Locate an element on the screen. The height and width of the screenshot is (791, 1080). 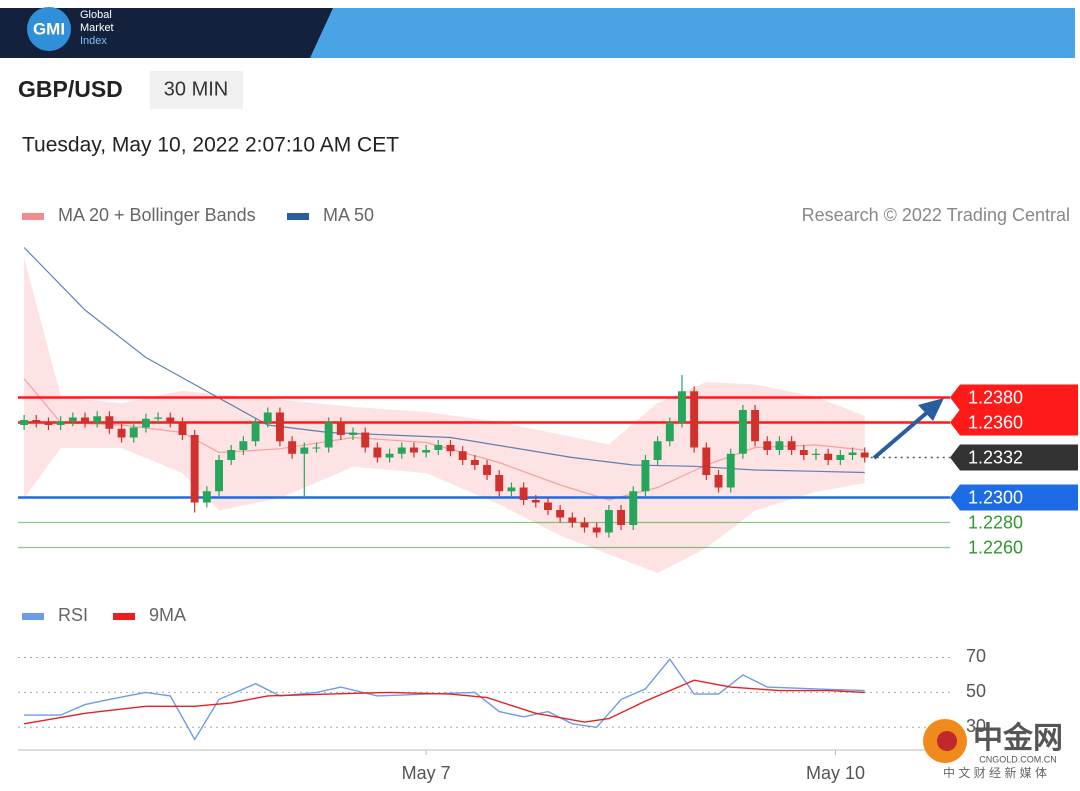
legend-label: MA 50 is located at coordinates (348, 215).